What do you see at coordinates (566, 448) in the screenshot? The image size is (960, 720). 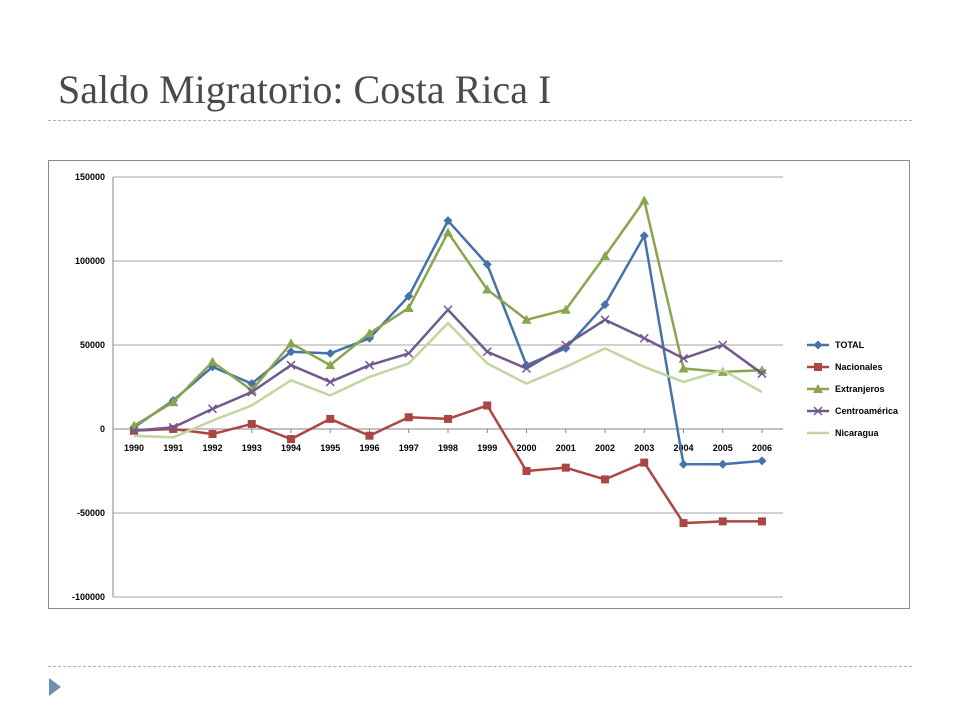 I see `x-tick-label: 2001` at bounding box center [566, 448].